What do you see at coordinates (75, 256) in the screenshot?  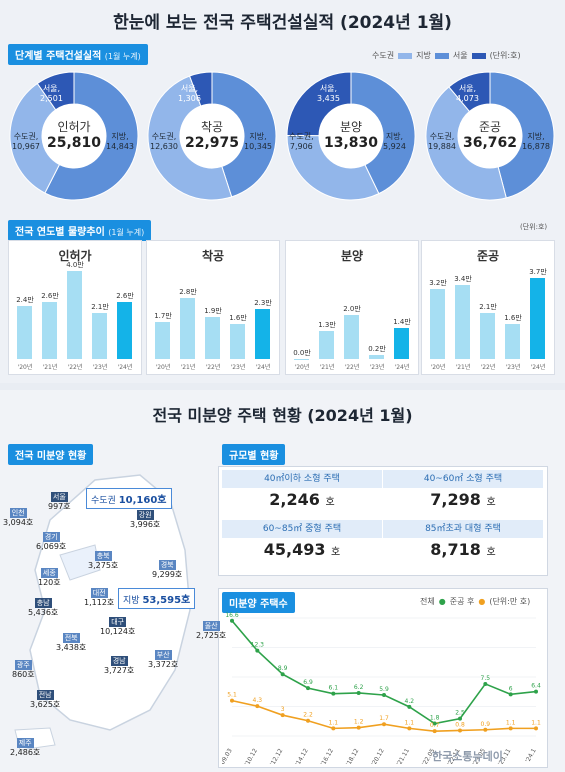 I see `bar-card-title: 인허가` at bounding box center [75, 256].